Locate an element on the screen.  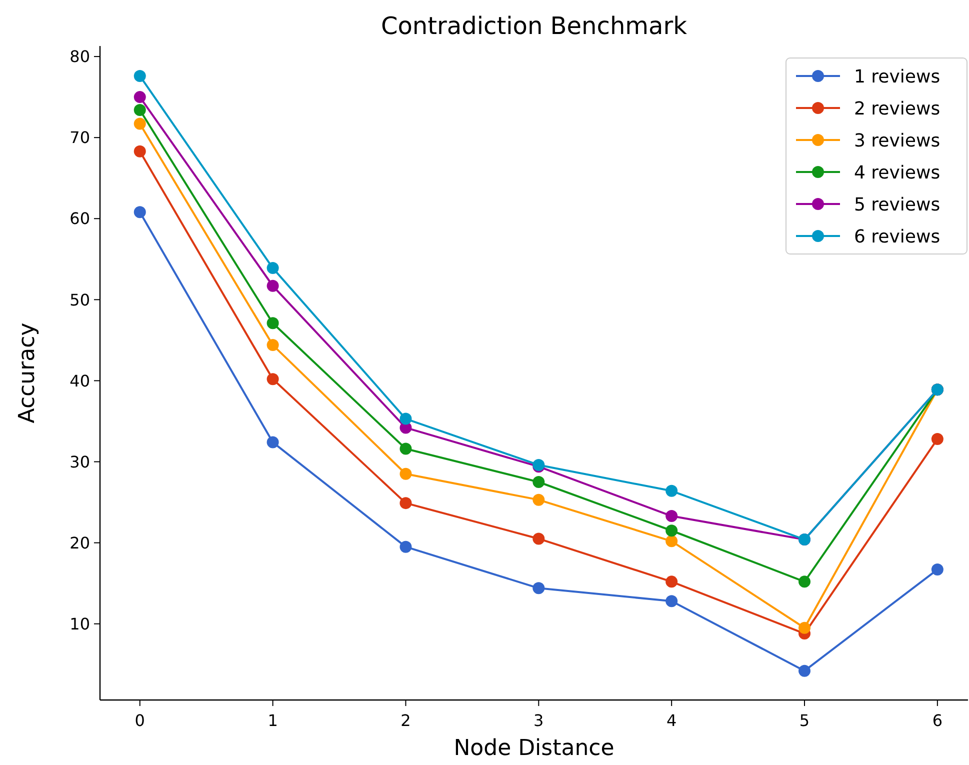
x-tick-label: 3 is located at coordinates (539, 720).